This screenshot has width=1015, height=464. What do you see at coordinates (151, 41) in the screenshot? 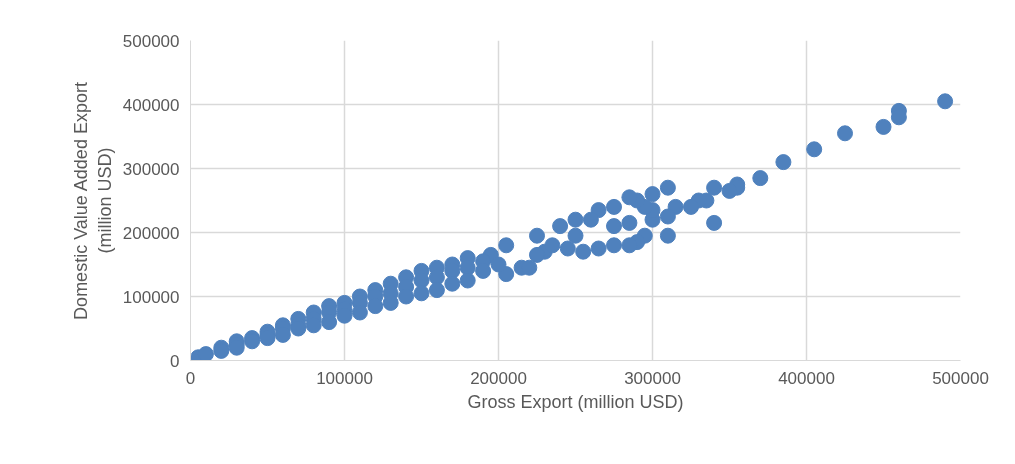
I see `y-tick-label: 500000` at bounding box center [151, 41].